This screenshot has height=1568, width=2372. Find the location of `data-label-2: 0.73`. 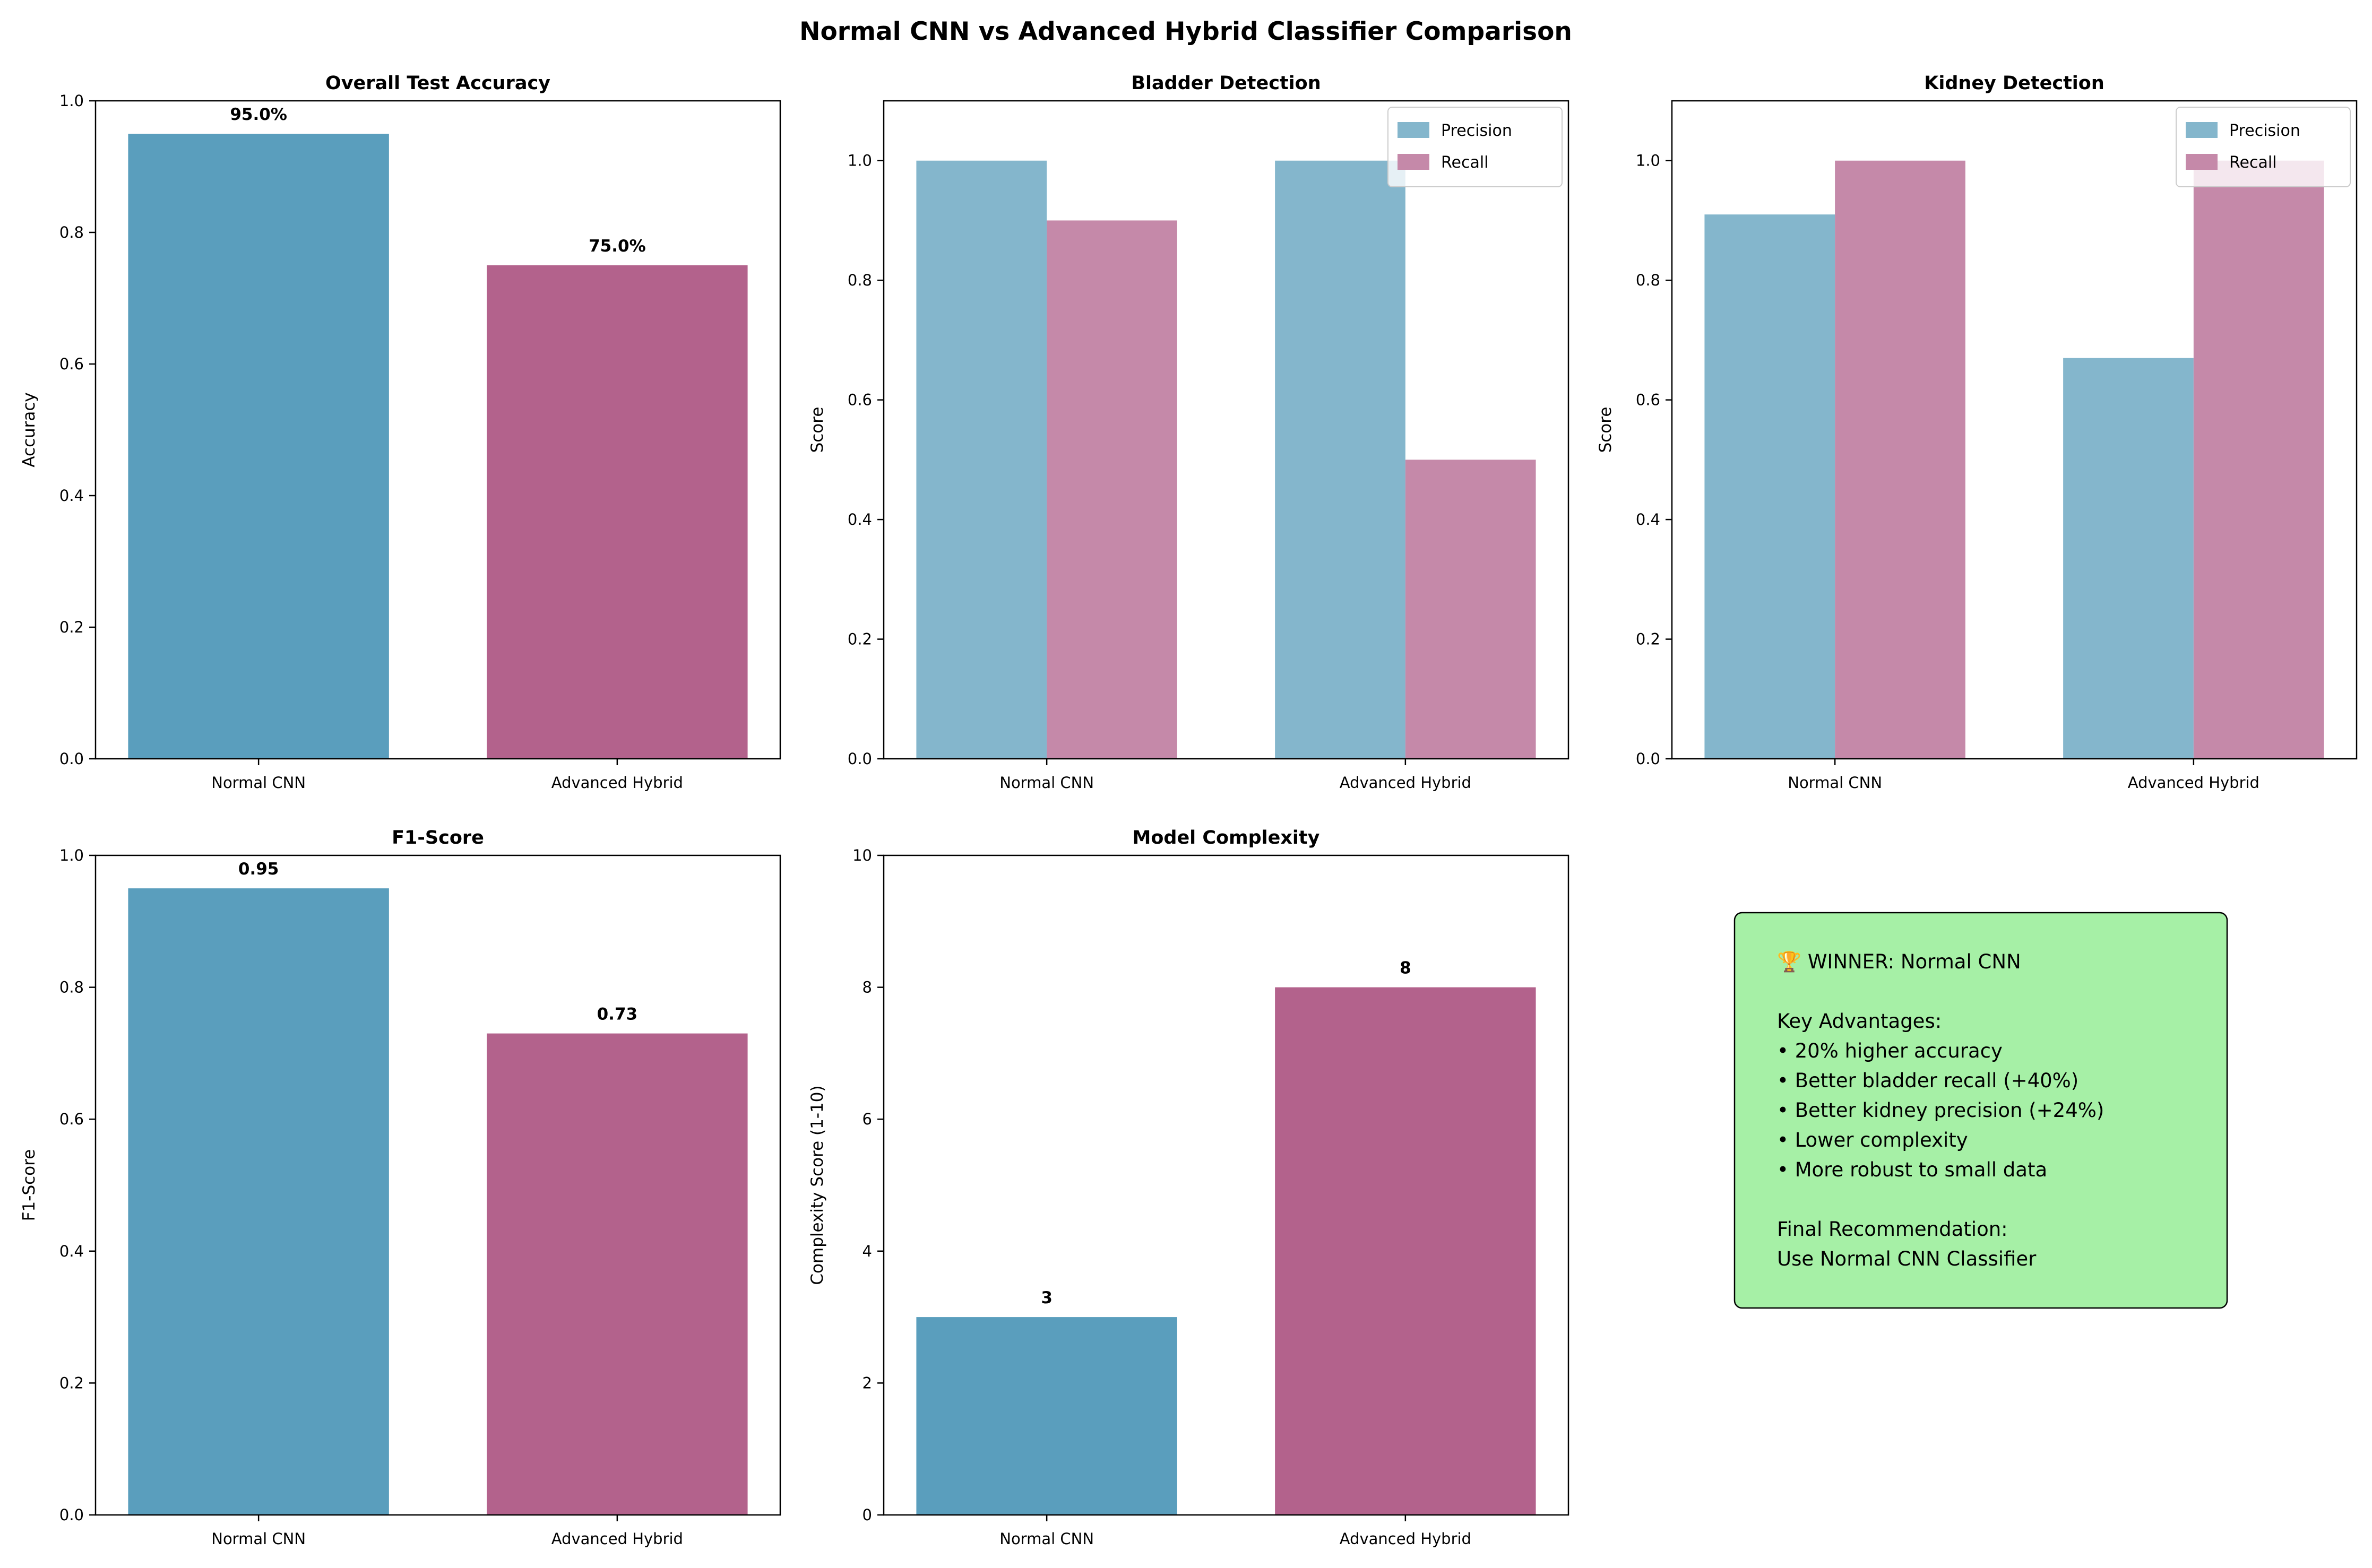

data-label-2: 0.73 is located at coordinates (617, 1014).